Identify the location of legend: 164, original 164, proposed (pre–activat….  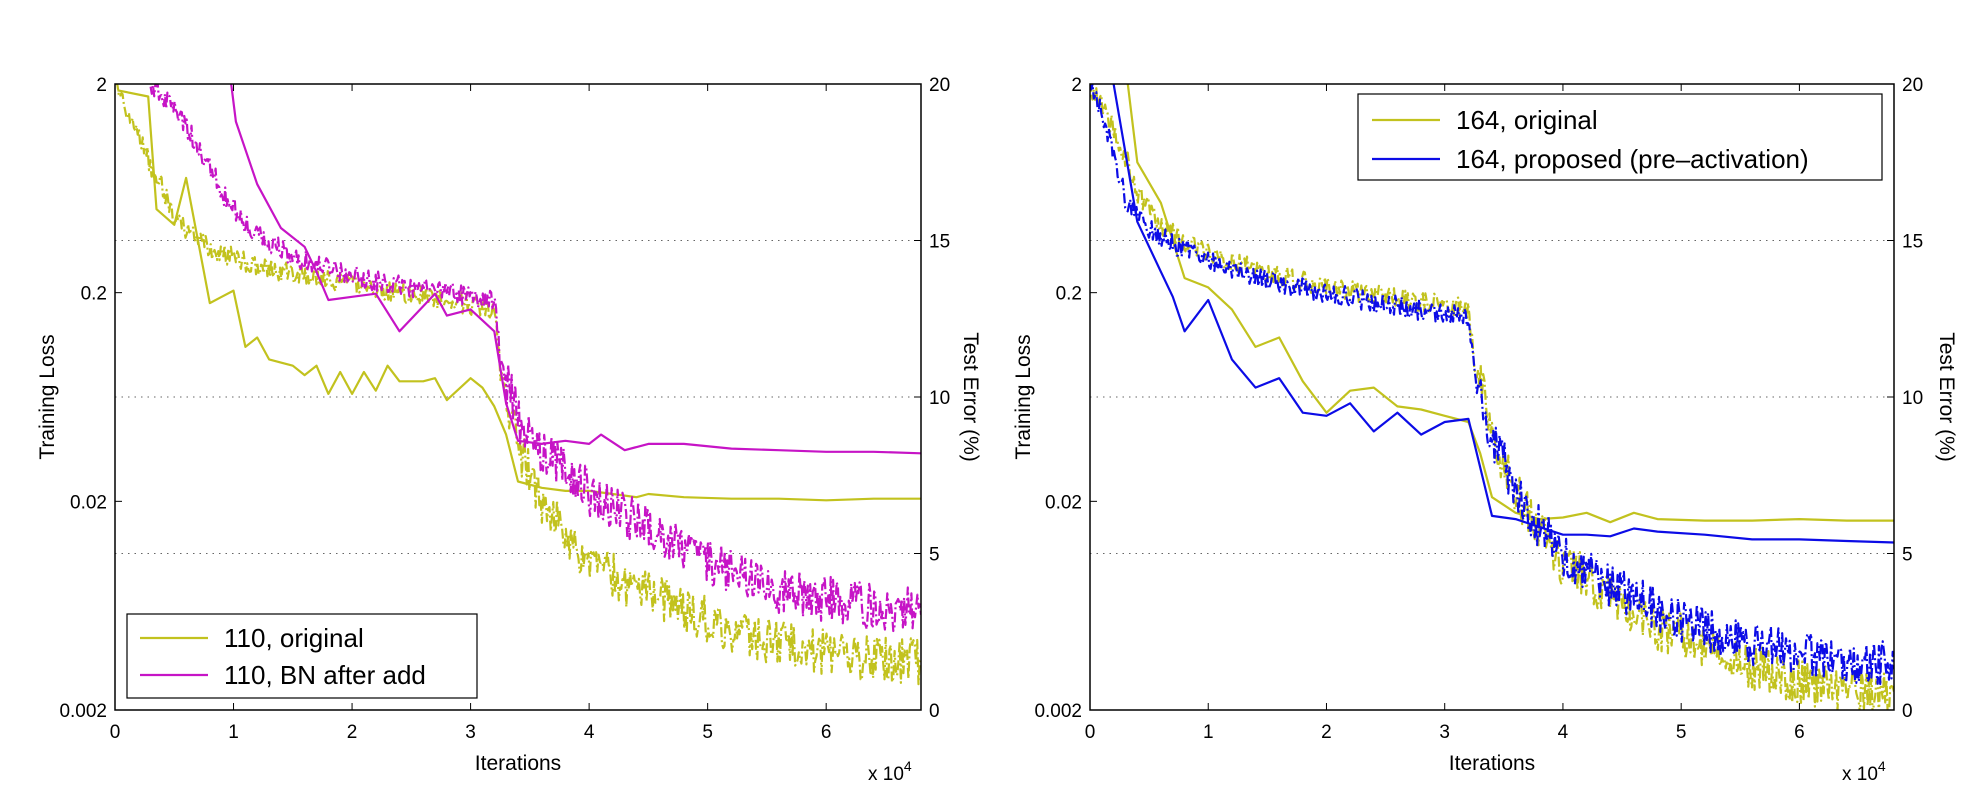
(1620, 137).